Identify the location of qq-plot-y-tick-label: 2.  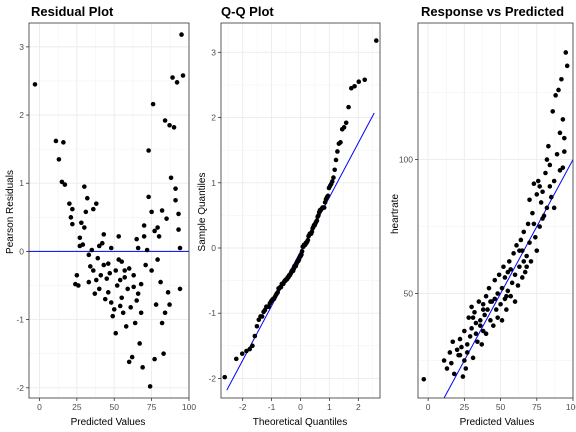
(213, 118).